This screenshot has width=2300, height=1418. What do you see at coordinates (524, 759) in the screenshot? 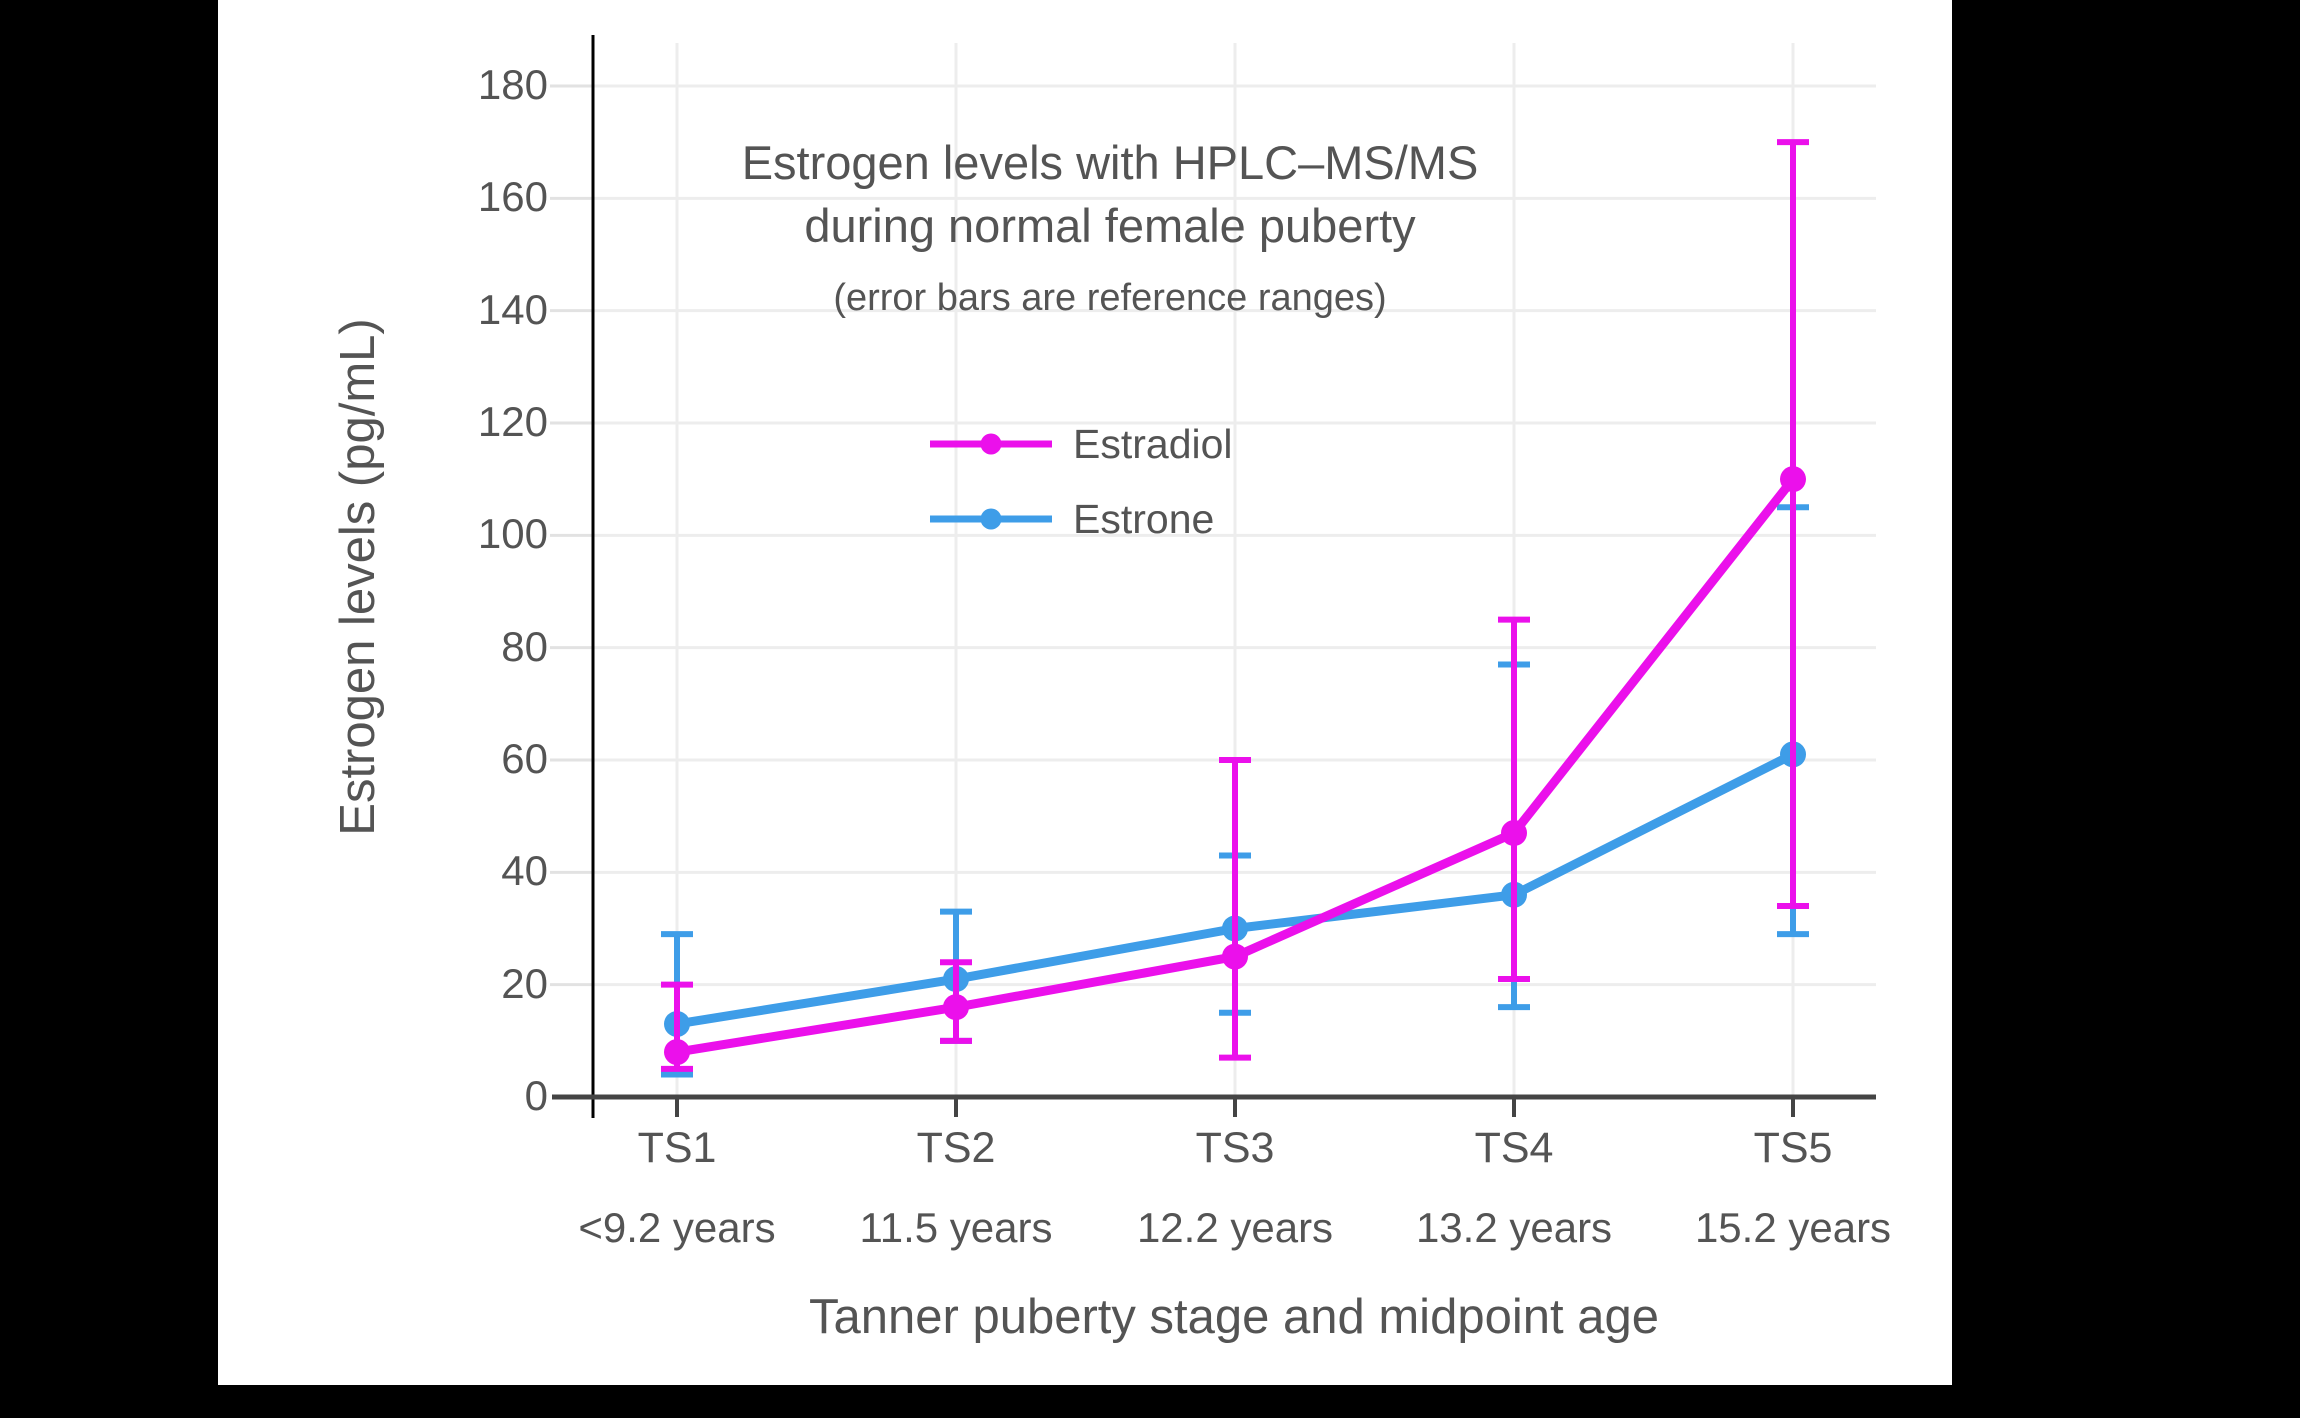
I see `y-tick-label: 60` at bounding box center [524, 759].